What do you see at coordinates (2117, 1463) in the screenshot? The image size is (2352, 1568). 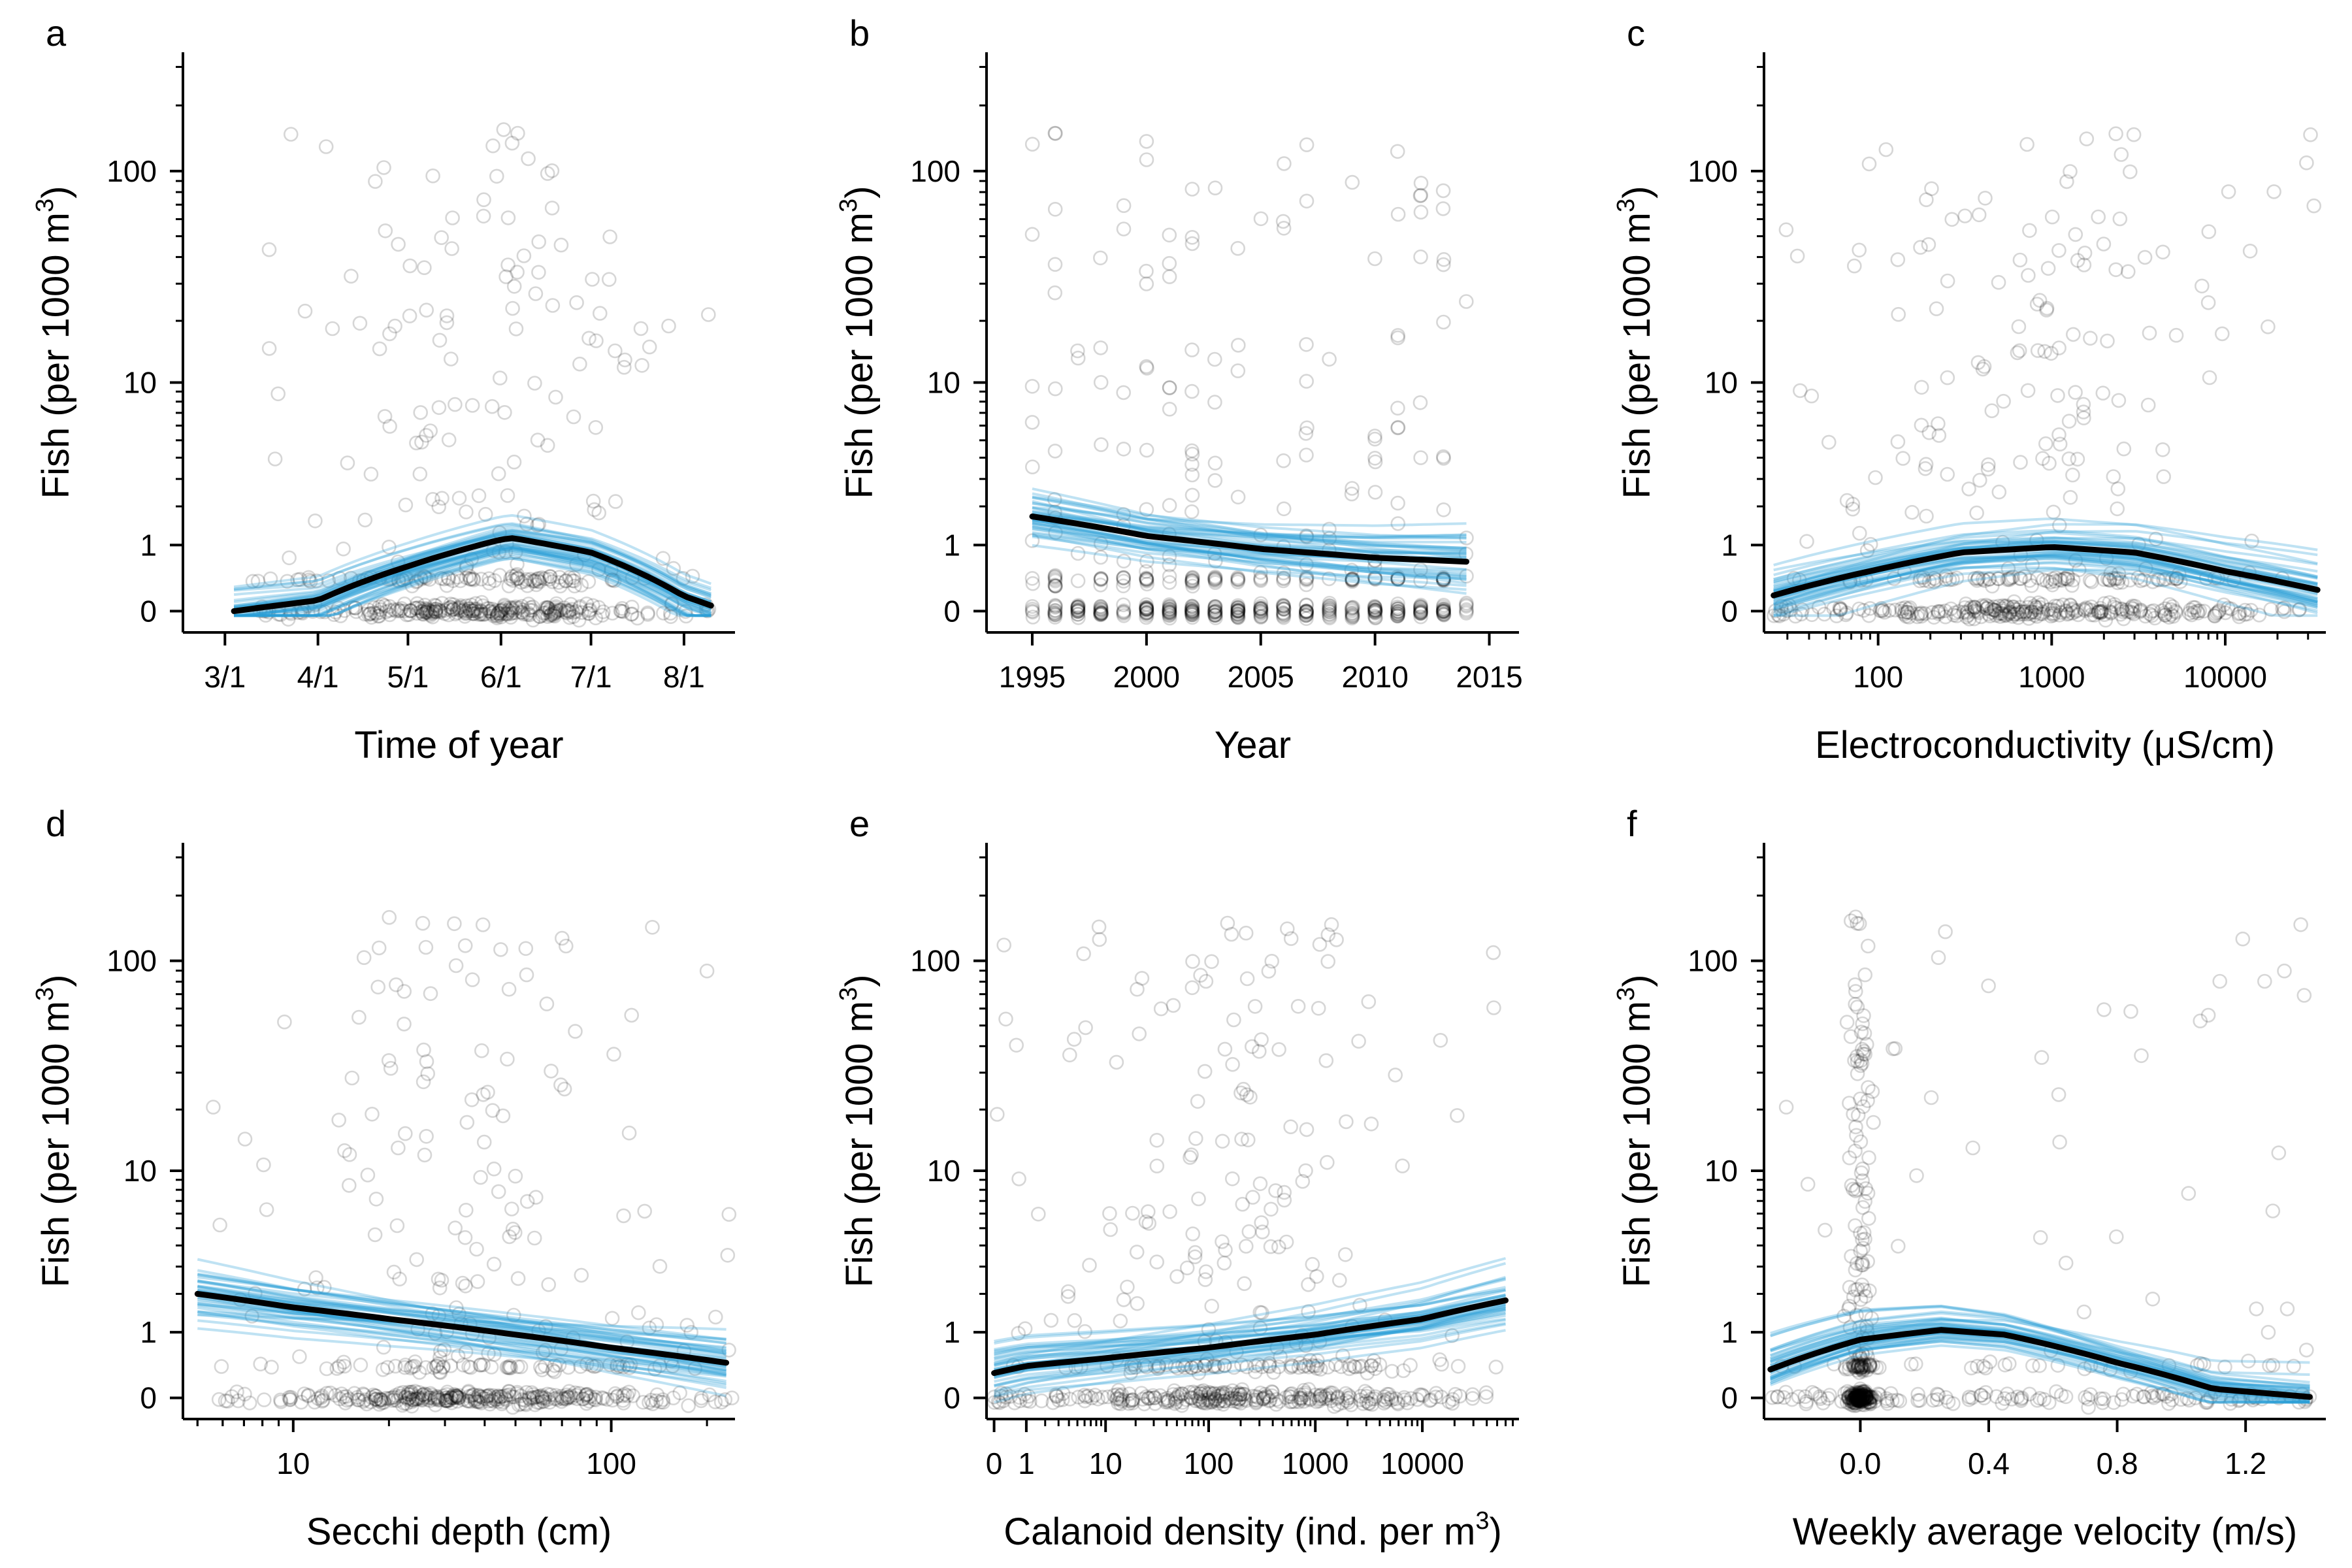 I see `x-tick-label: 0.8` at bounding box center [2117, 1463].